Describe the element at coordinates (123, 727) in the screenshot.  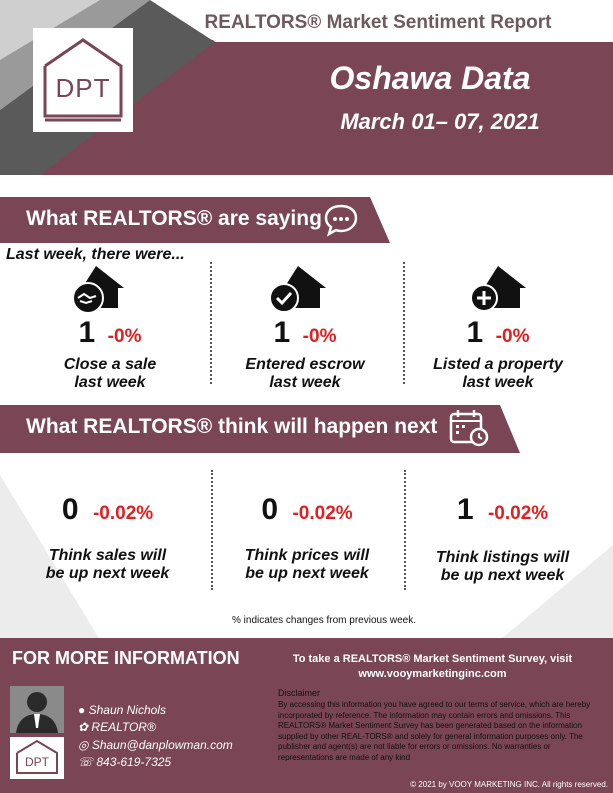
I see `agent-title: REALTOR®` at that location.